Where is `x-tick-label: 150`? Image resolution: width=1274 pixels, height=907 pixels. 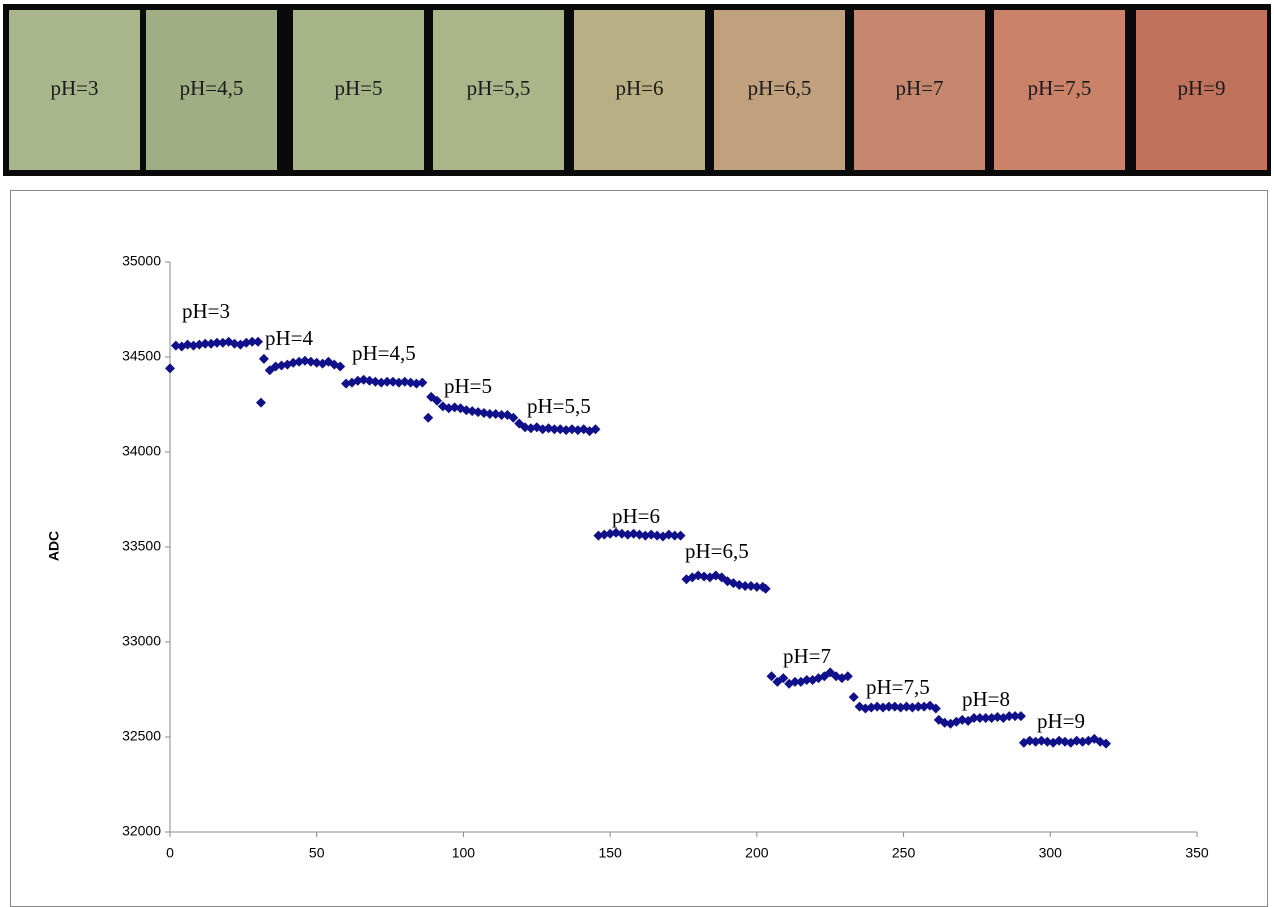
x-tick-label: 150 is located at coordinates (610, 853).